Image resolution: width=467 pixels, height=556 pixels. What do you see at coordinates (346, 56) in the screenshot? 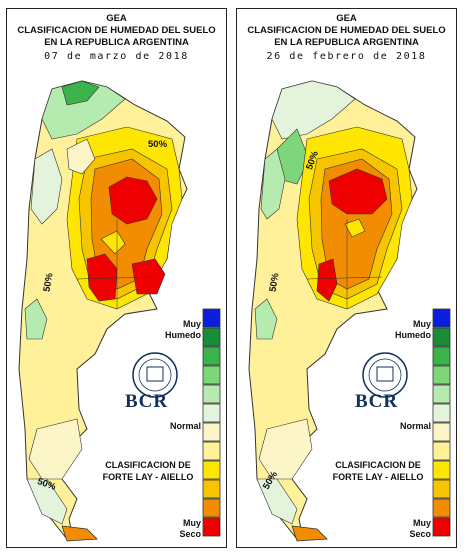
I see `map-date: 26 de febrero de 2018` at bounding box center [346, 56].